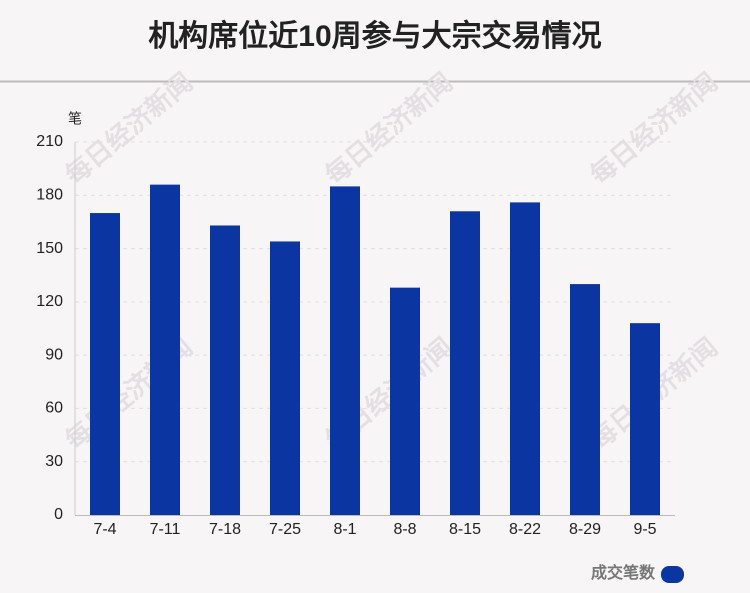  Describe the element at coordinates (644, 529) in the screenshot. I see `x-tick-label: 9-5` at that location.